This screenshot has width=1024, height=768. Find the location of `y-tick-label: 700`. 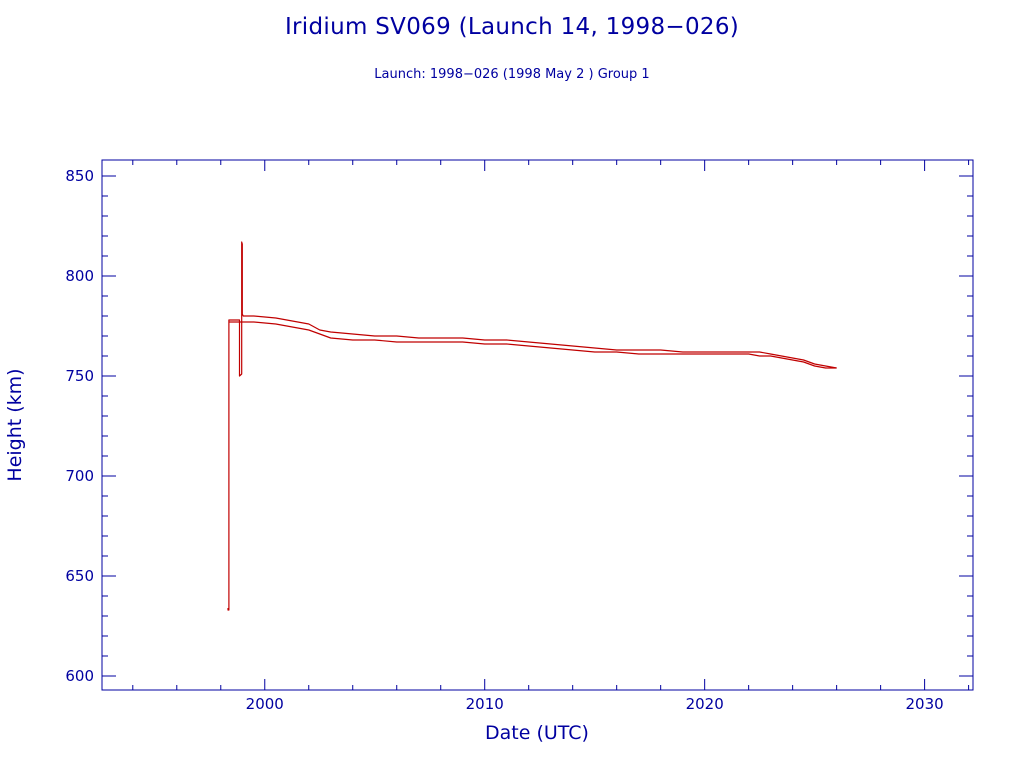

y-tick-label: 700 is located at coordinates (79, 476).